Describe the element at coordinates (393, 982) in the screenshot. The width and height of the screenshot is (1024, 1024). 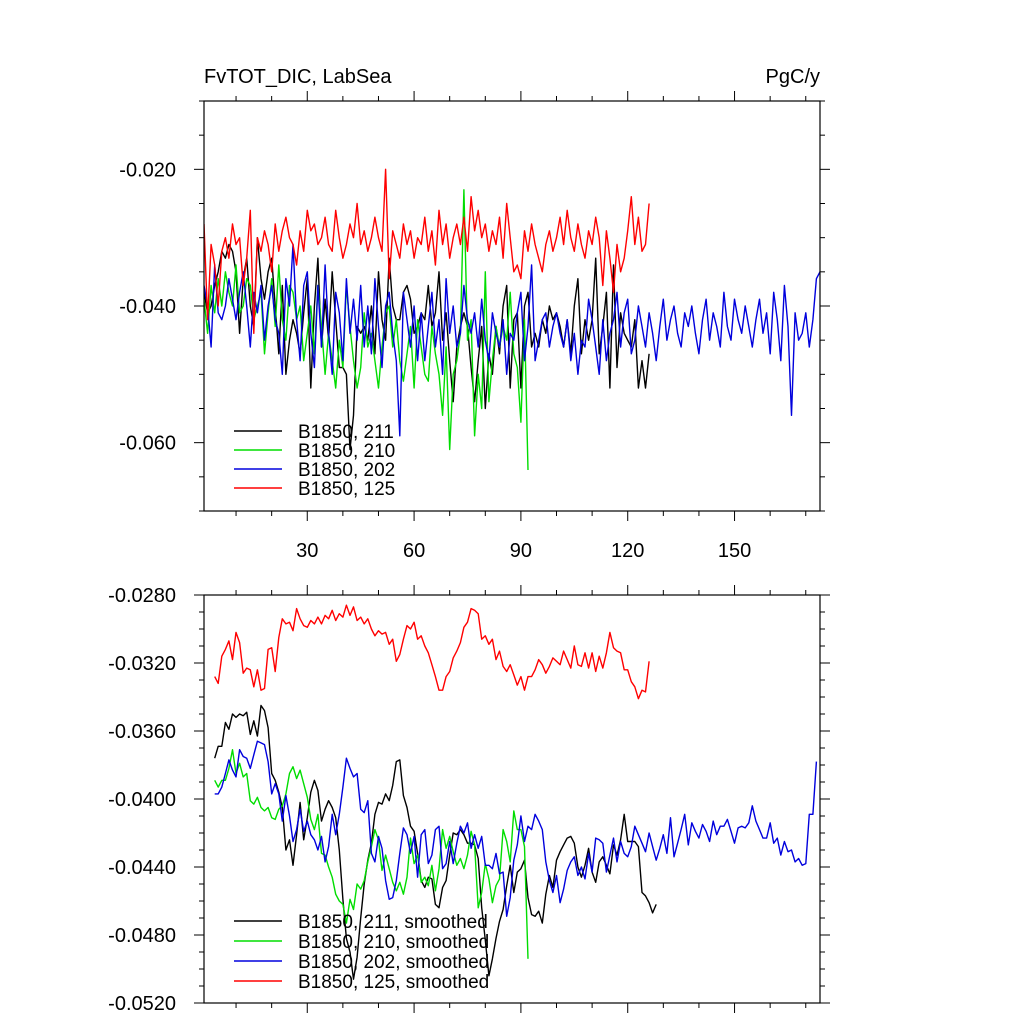
I see `legend-label: B1850, 125, smoothed` at that location.